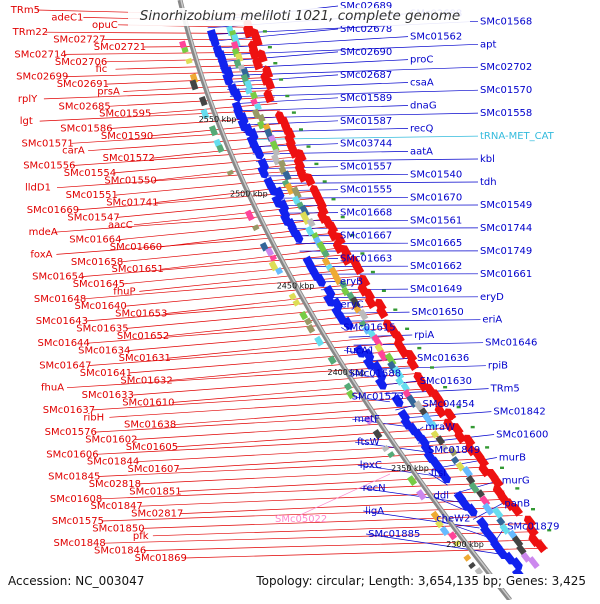 The width and height of the screenshot is (600, 604). What do you see at coordinates (369, 327) in the screenshot?
I see `right-gene-label: SMc01615` at bounding box center [369, 327].